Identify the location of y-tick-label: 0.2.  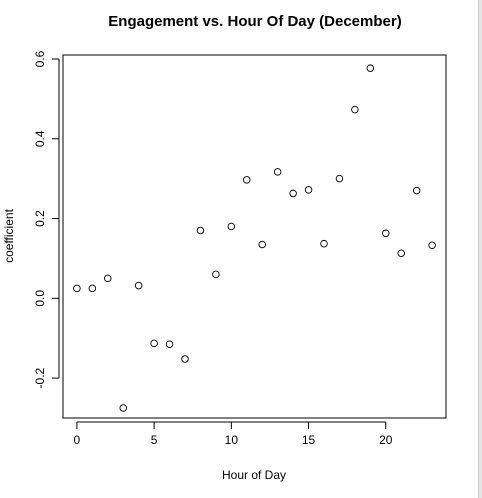
(40, 218).